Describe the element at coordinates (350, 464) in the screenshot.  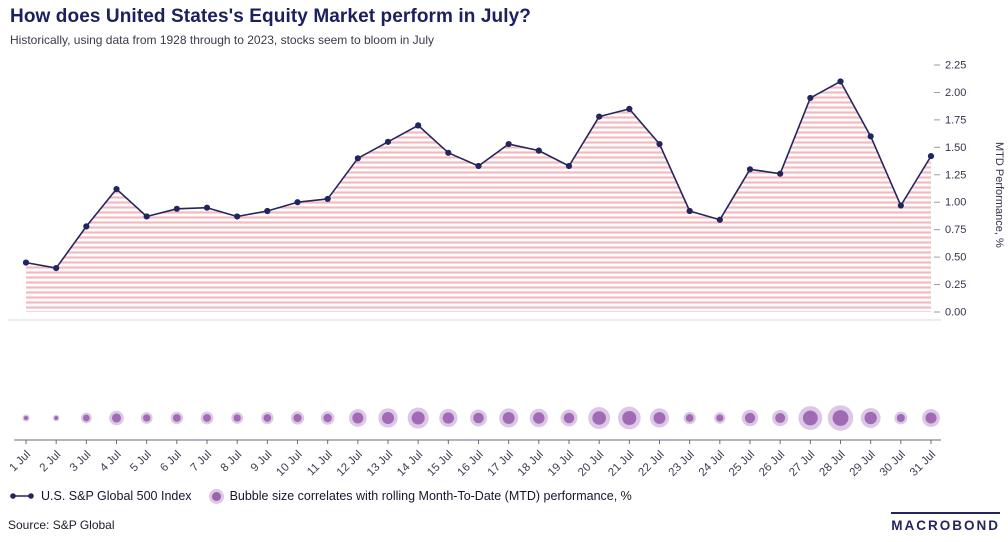
I see `x-tick-label: 12 Jul` at that location.